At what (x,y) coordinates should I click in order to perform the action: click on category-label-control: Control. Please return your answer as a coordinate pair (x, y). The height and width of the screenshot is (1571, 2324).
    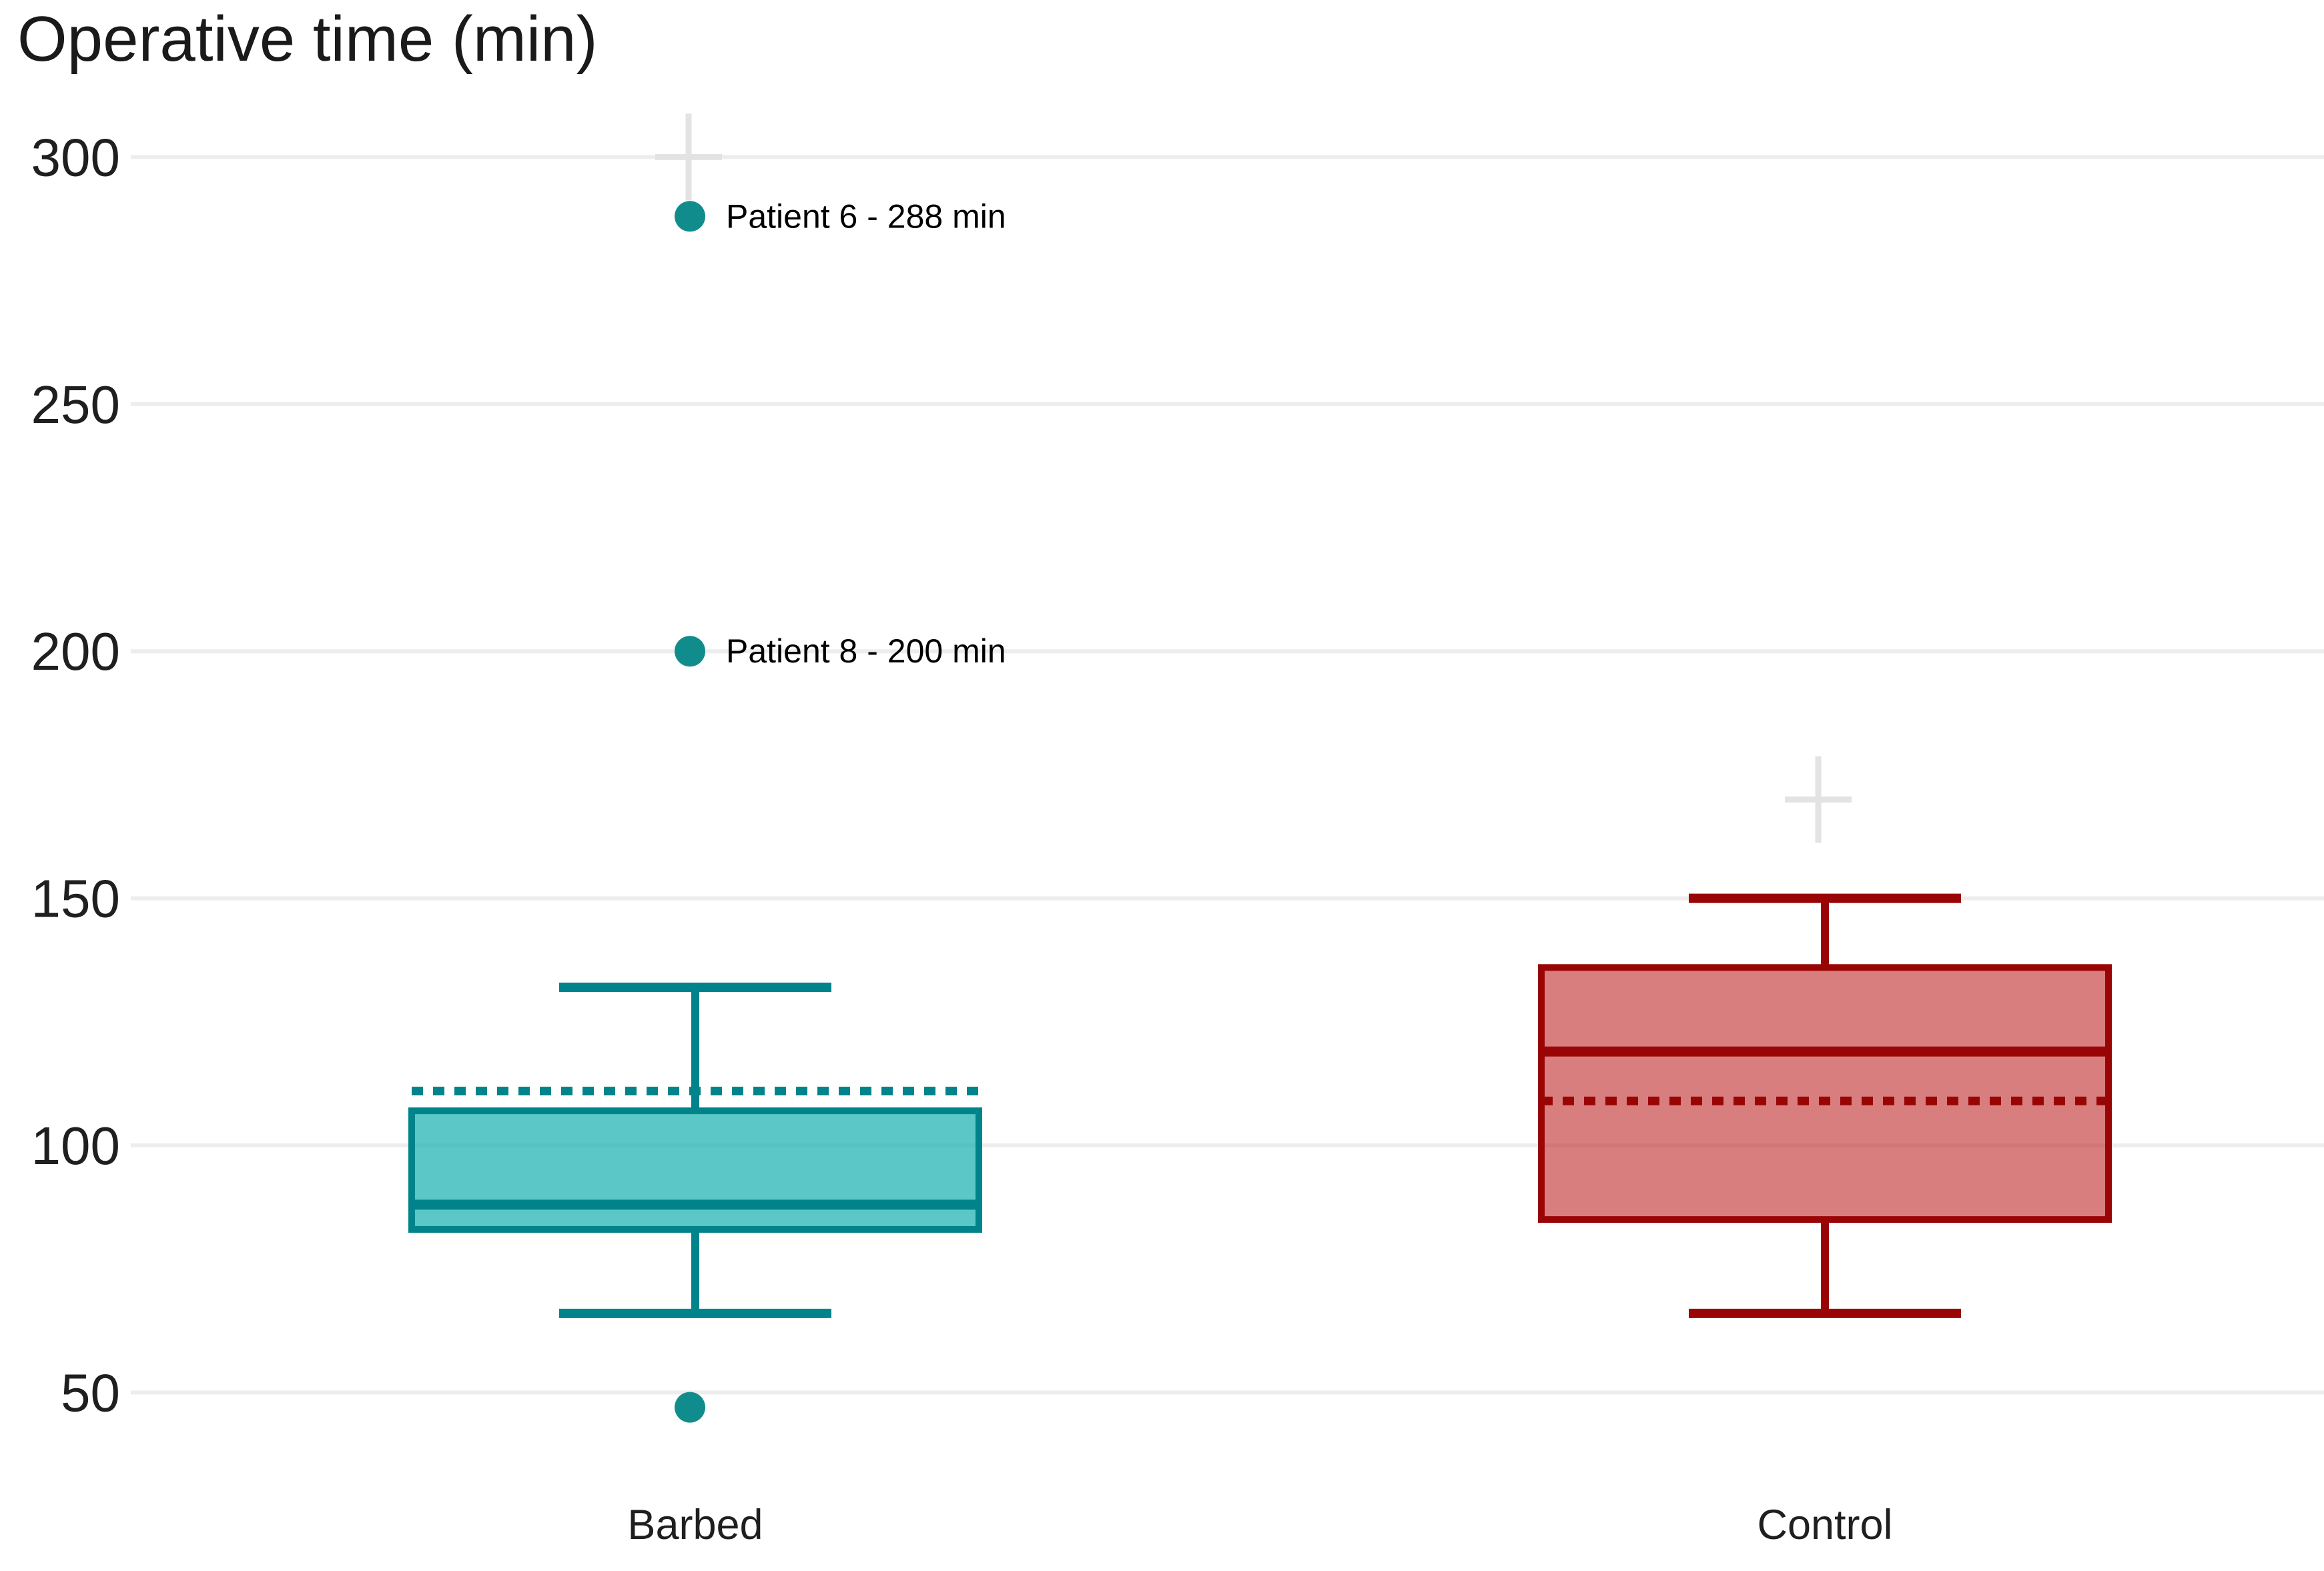
    Looking at the image, I should click on (1824, 1525).